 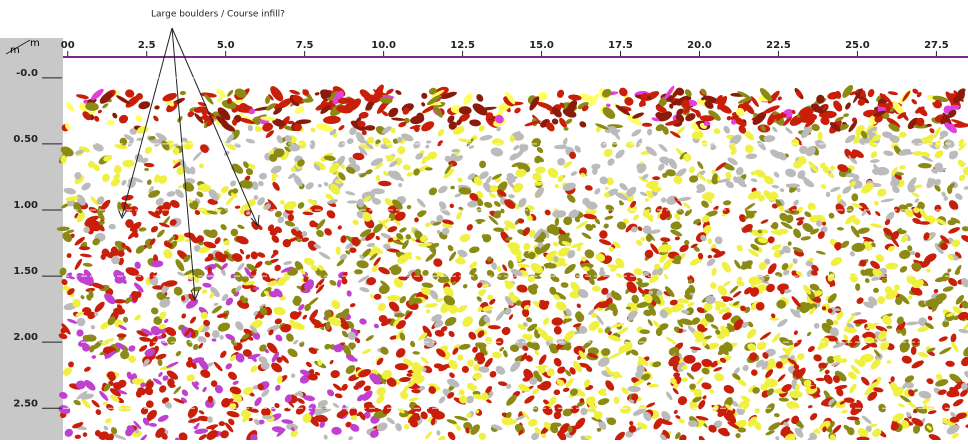 What do you see at coordinates (35, 43) in the screenshot?
I see `x-axis-unit: m` at bounding box center [35, 43].